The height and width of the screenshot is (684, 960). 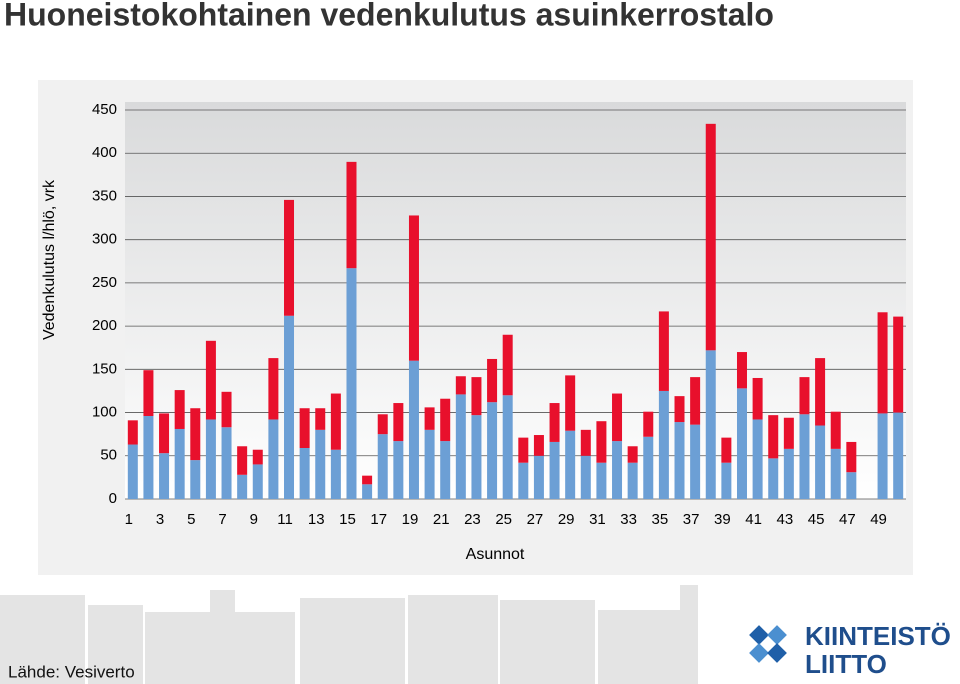 I want to click on x-tick-label: 13, so click(x=316, y=519).